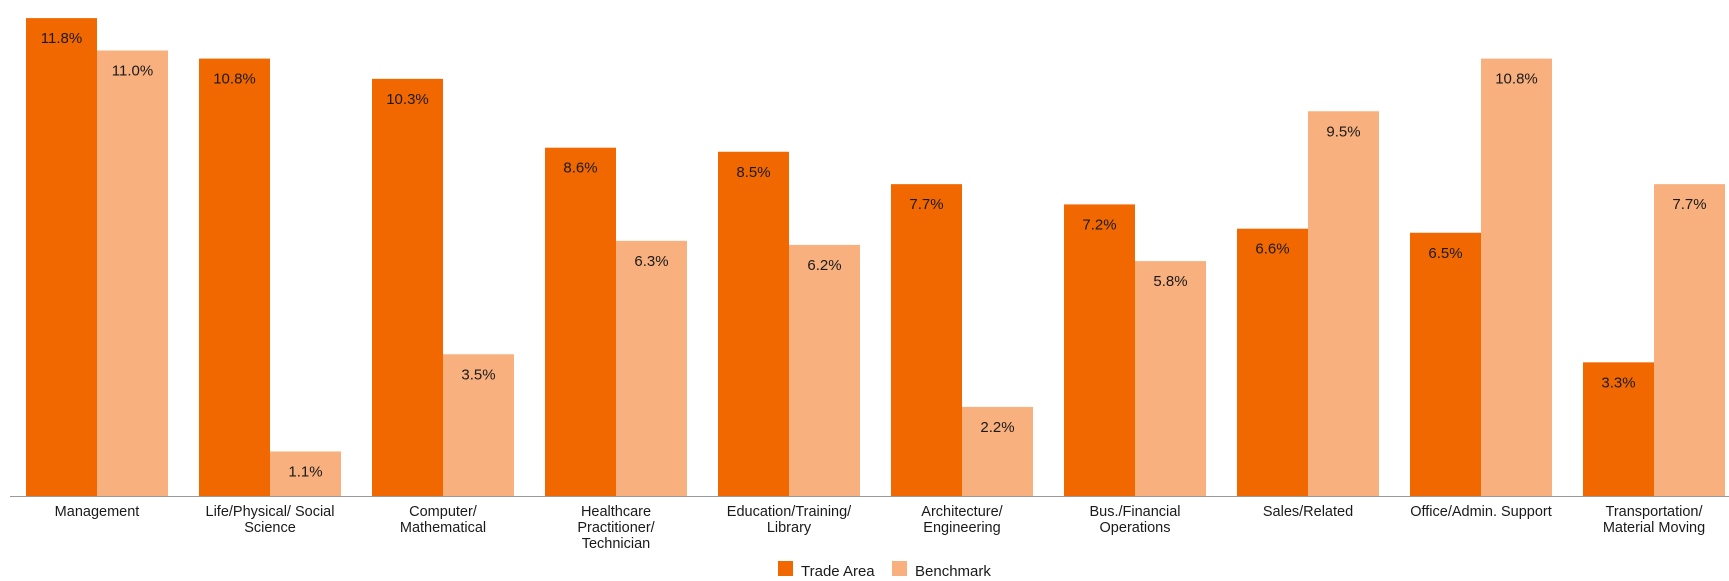 Image resolution: width=1729 pixels, height=581 pixels. I want to click on legend: Trade Area Benchmark, so click(884, 570).